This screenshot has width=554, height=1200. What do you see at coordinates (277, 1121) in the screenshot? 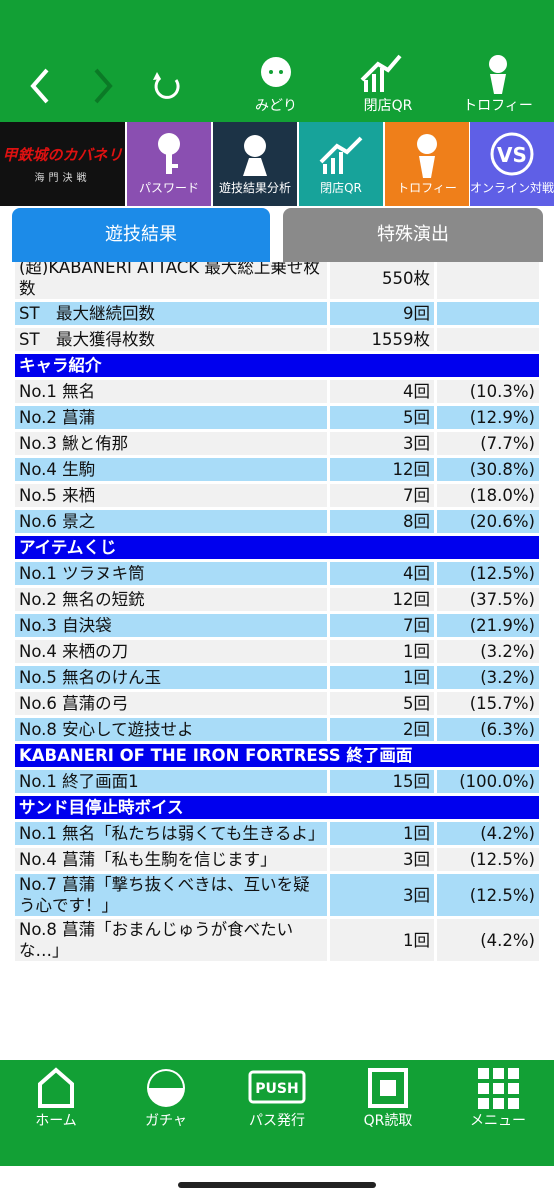
I see `nav-label: パス発行` at bounding box center [277, 1121].